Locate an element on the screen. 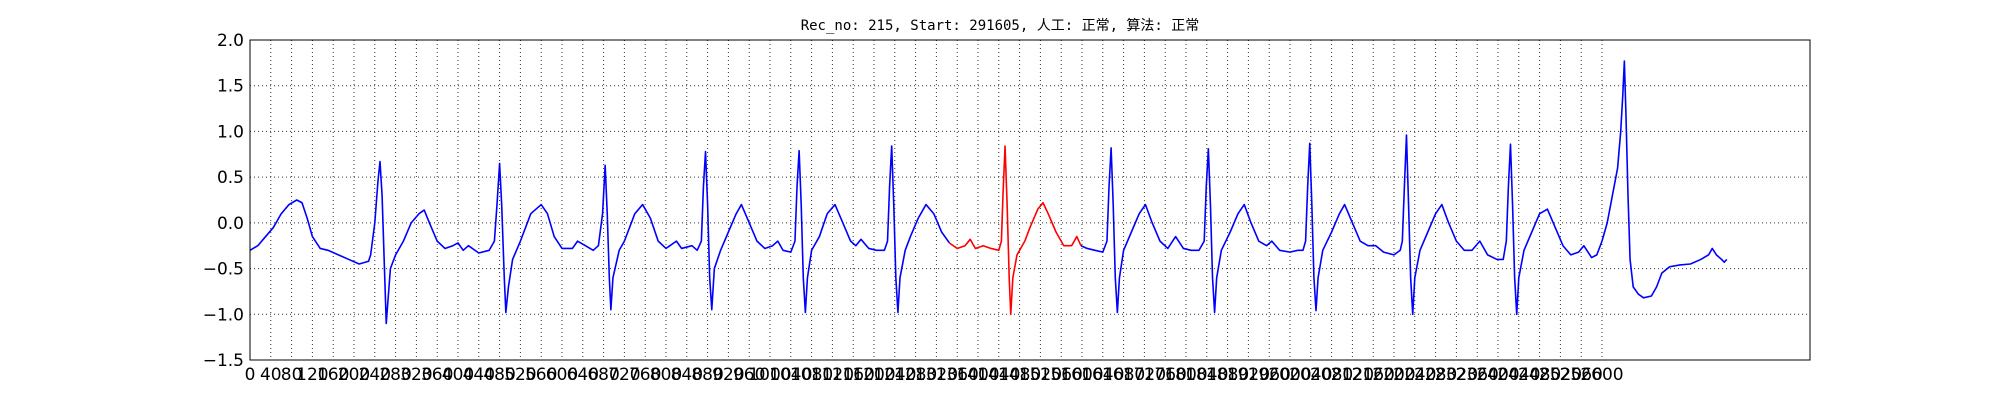 This screenshot has height=400, width=2000. x-tick-label: 1960 is located at coordinates (1269, 375).